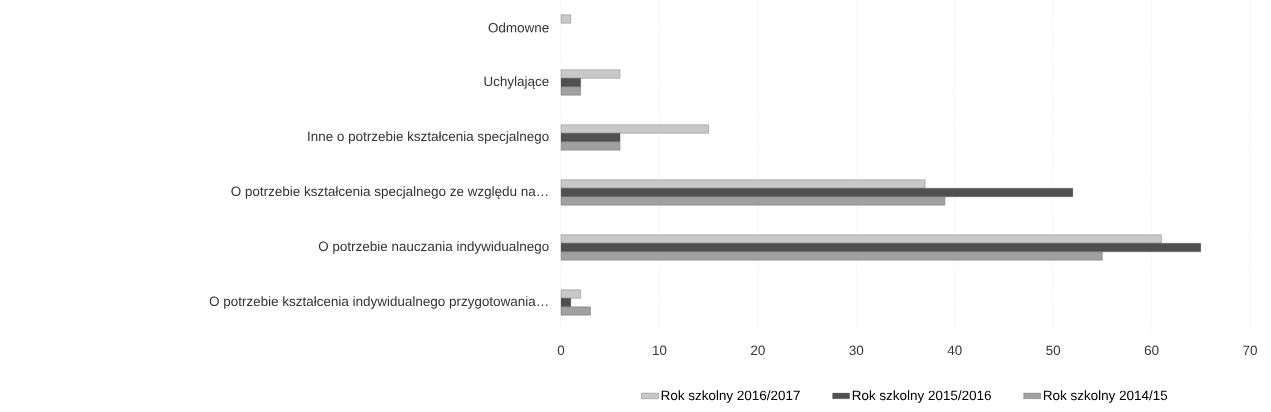  I want to click on bar, so click(565, 19).